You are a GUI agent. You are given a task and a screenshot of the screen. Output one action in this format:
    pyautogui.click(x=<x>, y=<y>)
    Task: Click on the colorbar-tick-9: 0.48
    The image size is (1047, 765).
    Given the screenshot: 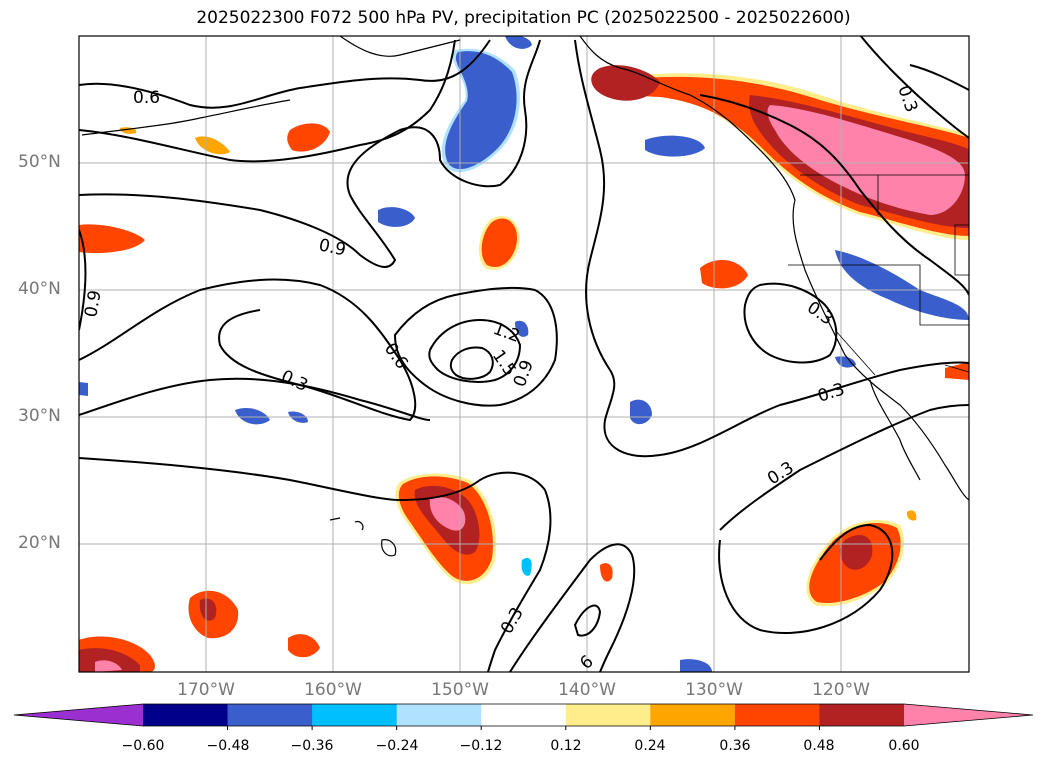 What is the action you would take?
    pyautogui.click(x=819, y=746)
    